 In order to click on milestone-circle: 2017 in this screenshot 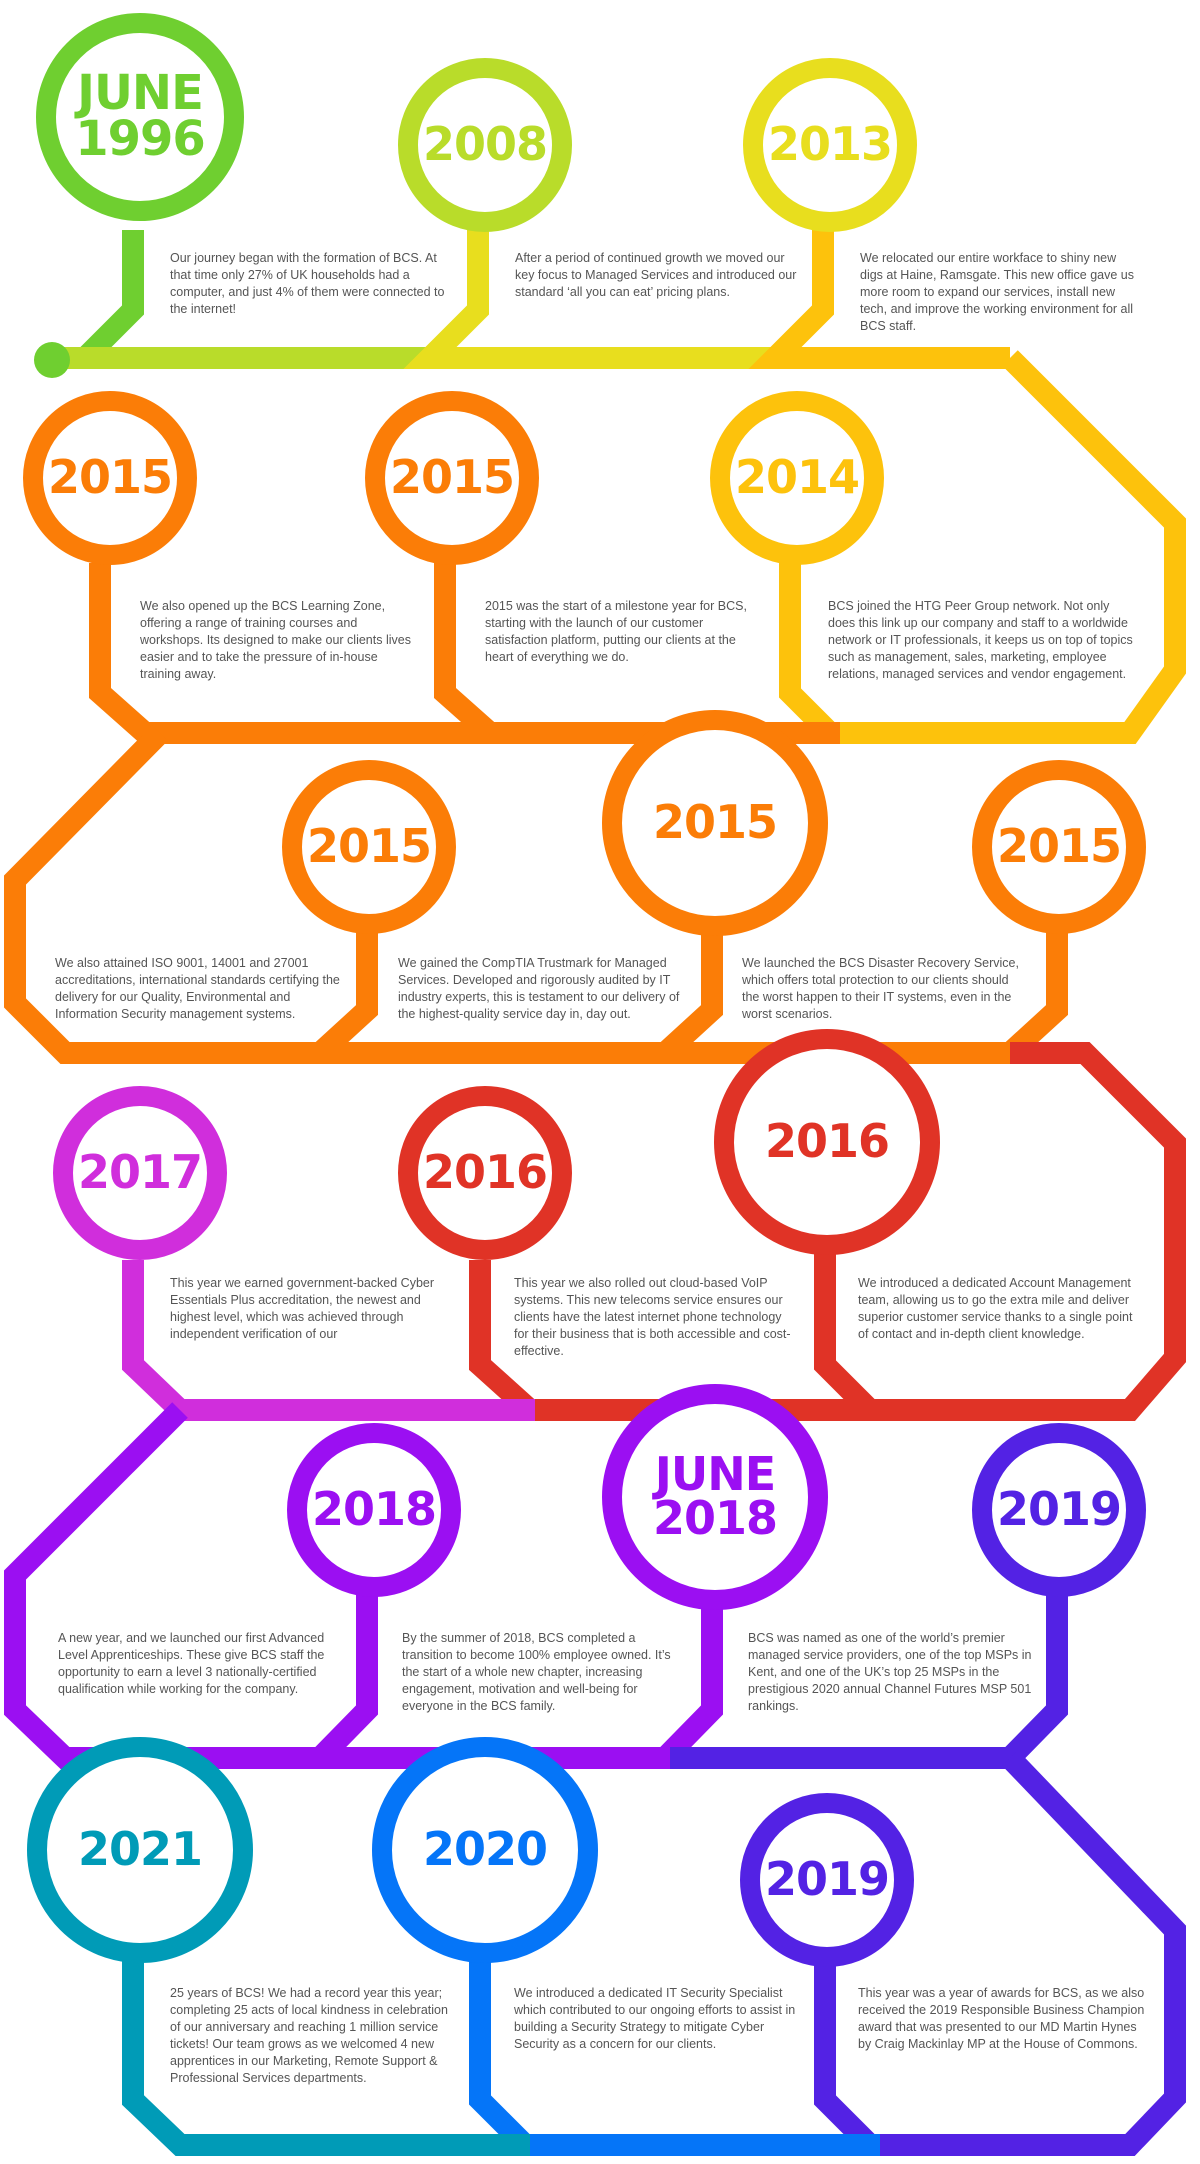, I will do `click(140, 1173)`.